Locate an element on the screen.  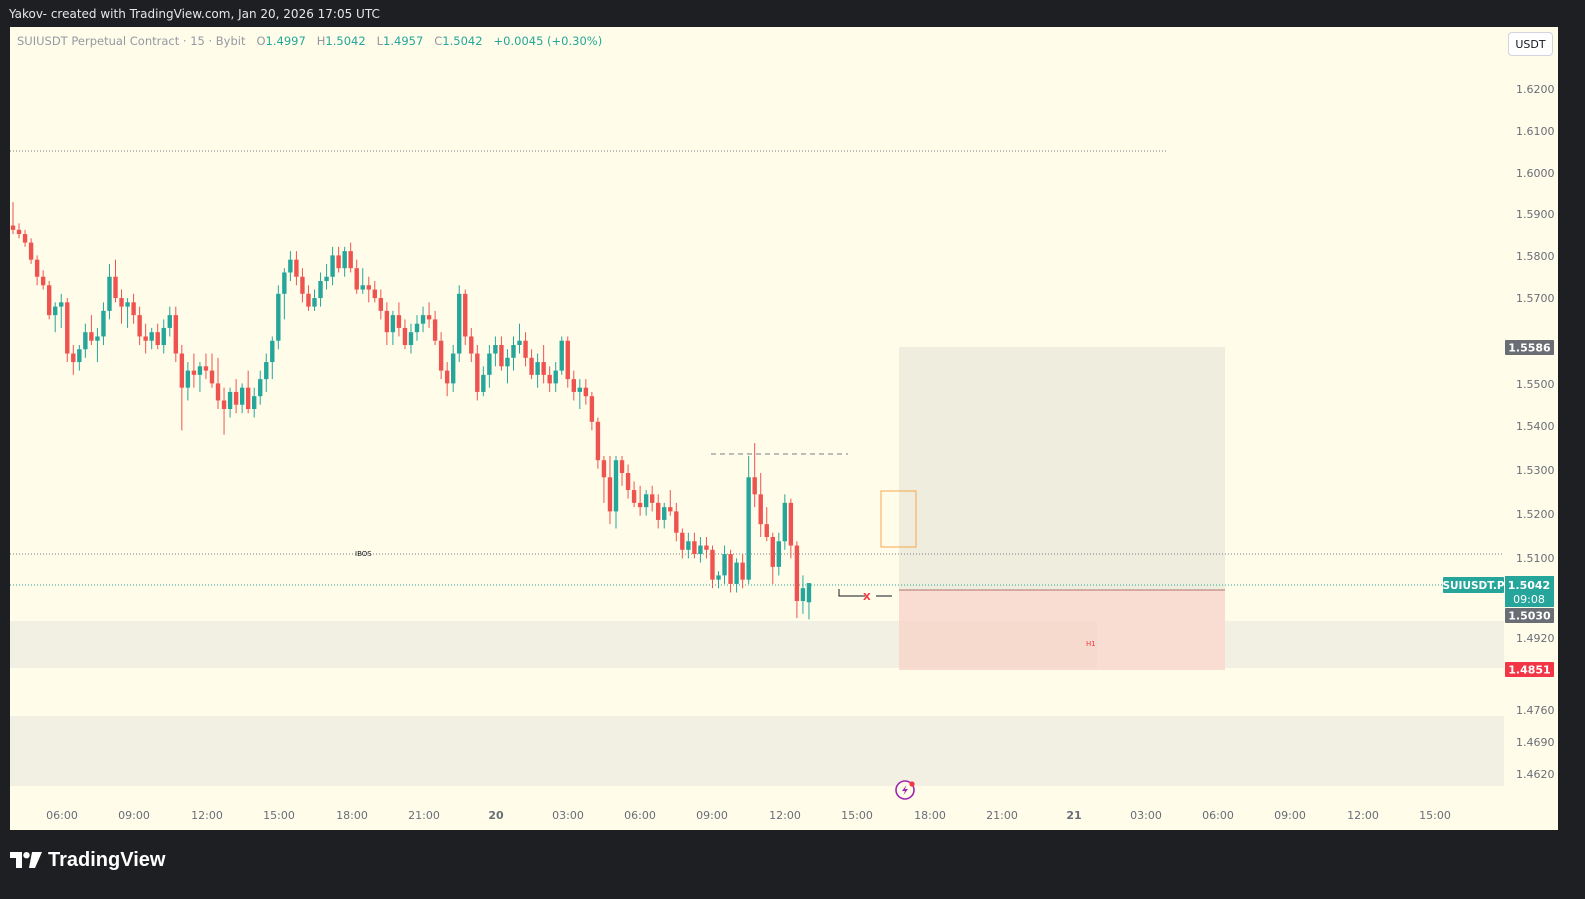
upper-target-label-bg is located at coordinates (1529, 347).